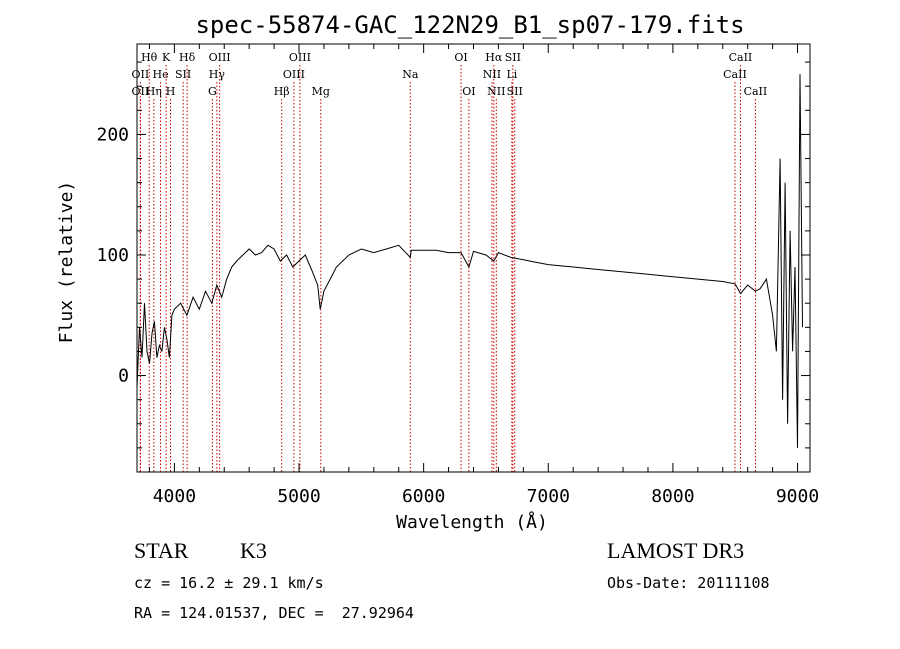 The width and height of the screenshot is (900, 649). What do you see at coordinates (166, 57) in the screenshot?
I see `line-label: K` at bounding box center [166, 57].